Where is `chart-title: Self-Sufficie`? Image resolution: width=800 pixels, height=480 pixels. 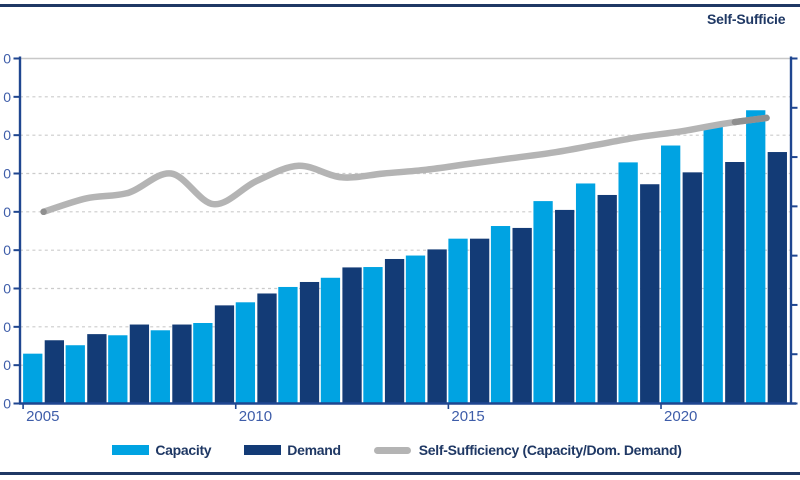
chart-title: Self-Sufficie is located at coordinates (746, 19).